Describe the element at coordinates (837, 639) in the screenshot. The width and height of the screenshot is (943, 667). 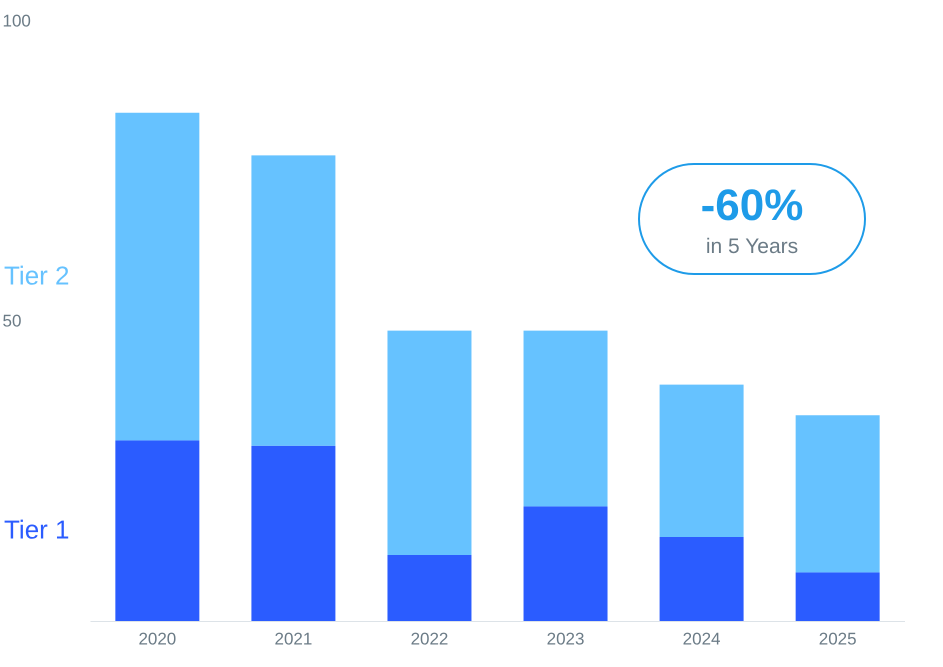
I see `x-tick-label: 2025` at that location.